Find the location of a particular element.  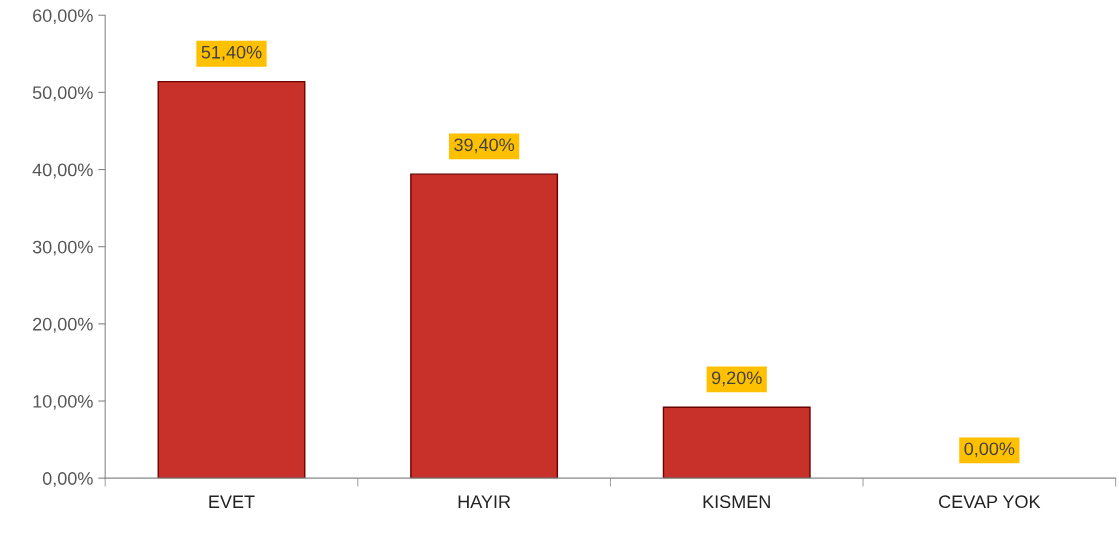

y-tick-label: 0,00% is located at coordinates (67, 480).